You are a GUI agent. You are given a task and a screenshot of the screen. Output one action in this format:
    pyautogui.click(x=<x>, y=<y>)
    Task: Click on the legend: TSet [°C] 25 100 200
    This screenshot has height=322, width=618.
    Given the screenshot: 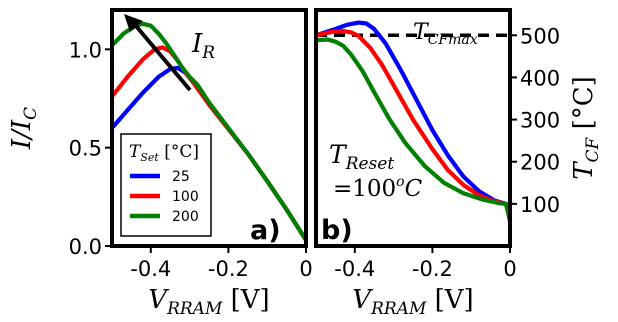 What is the action you would take?
    pyautogui.click(x=166, y=185)
    